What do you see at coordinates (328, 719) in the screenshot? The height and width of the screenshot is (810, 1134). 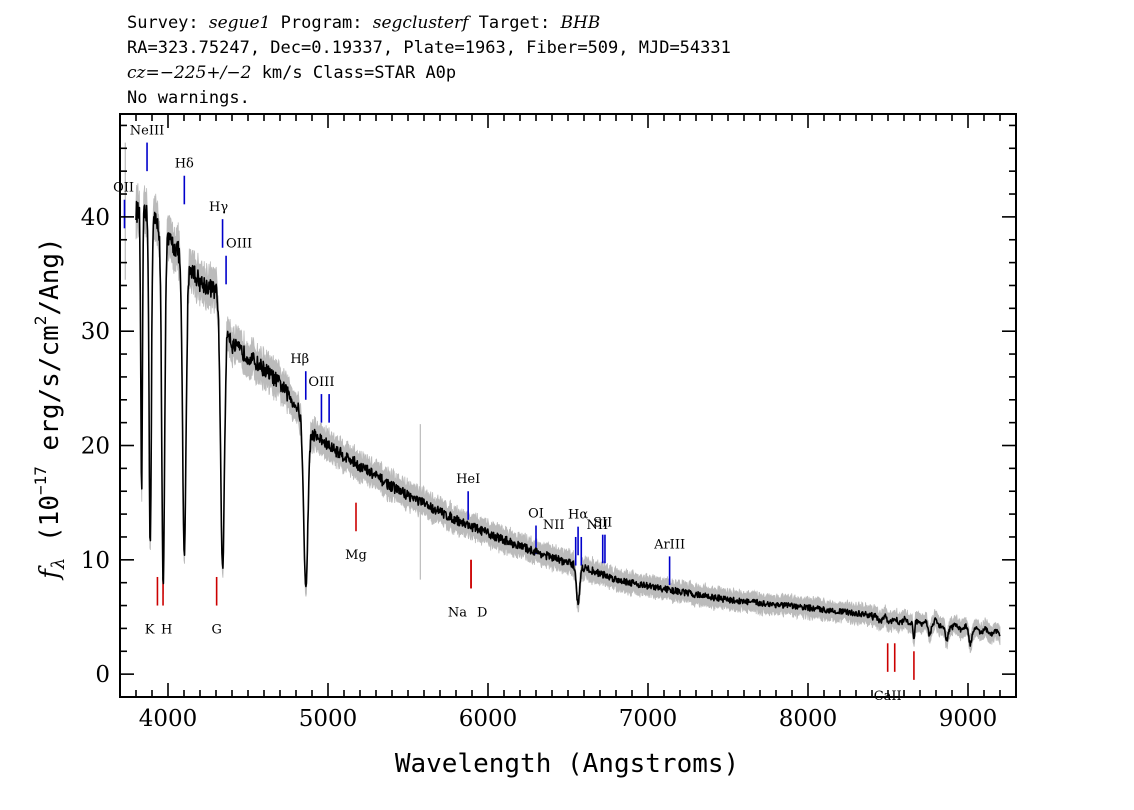 I see `x-tick-label: 5000` at bounding box center [328, 719].